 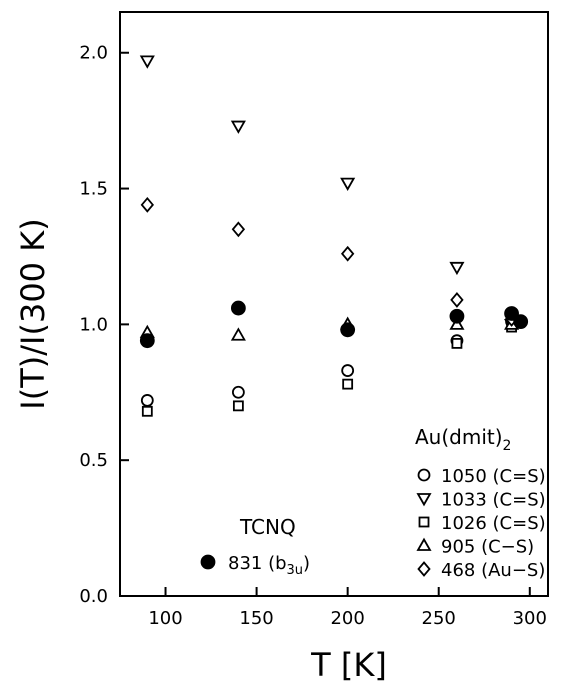 What do you see at coordinates (493, 476) in the screenshot?
I see `legend-label: 1050 (C=S)` at bounding box center [493, 476].